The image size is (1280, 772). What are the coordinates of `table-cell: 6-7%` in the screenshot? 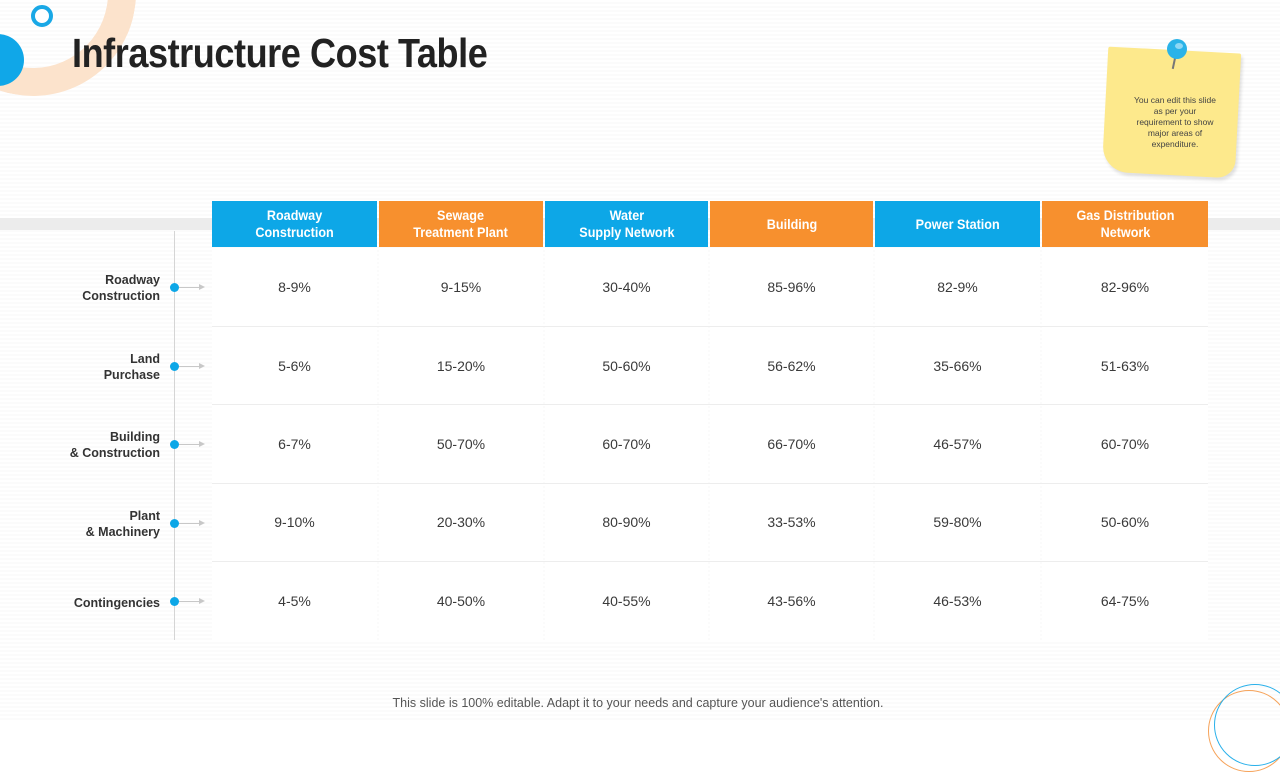 It's located at (294, 444).